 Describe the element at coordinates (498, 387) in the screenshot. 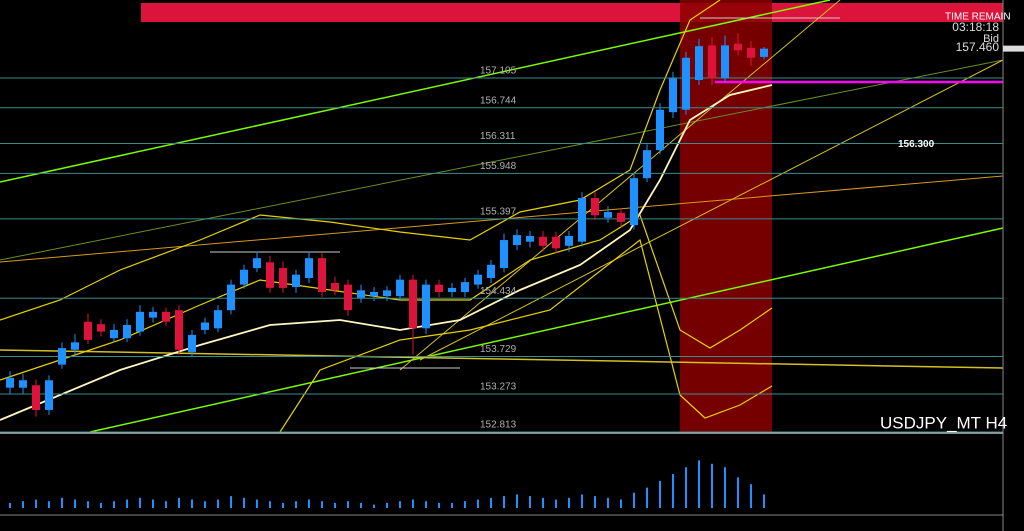

I see `level-label: 153.273` at that location.